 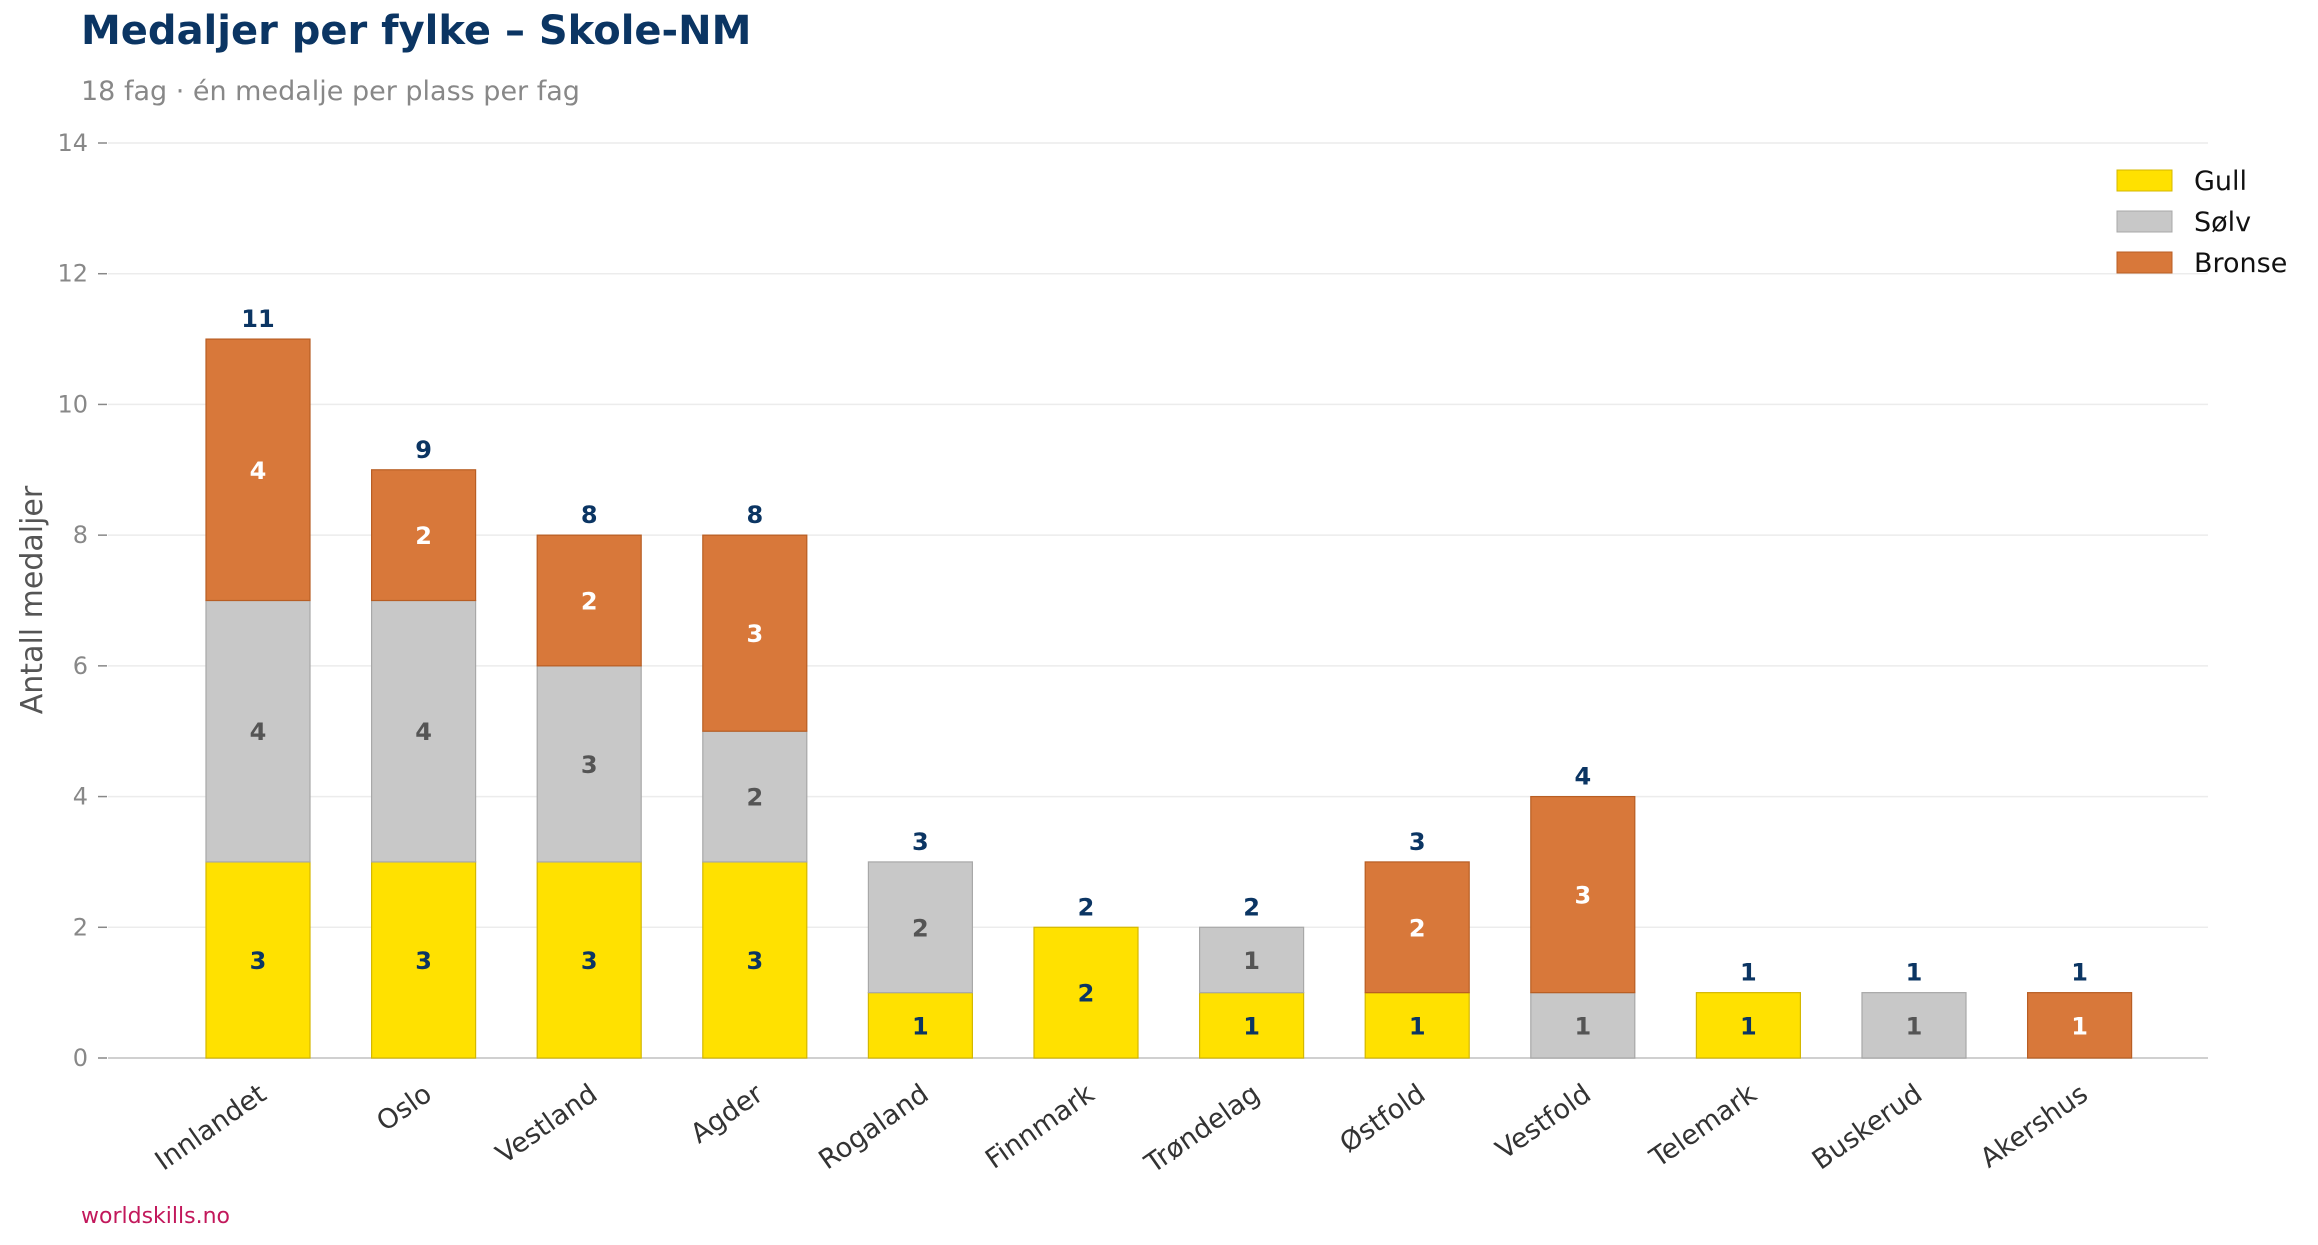 What do you see at coordinates (404, 1107) in the screenshot?
I see `x-tick-label: Oslo` at bounding box center [404, 1107].